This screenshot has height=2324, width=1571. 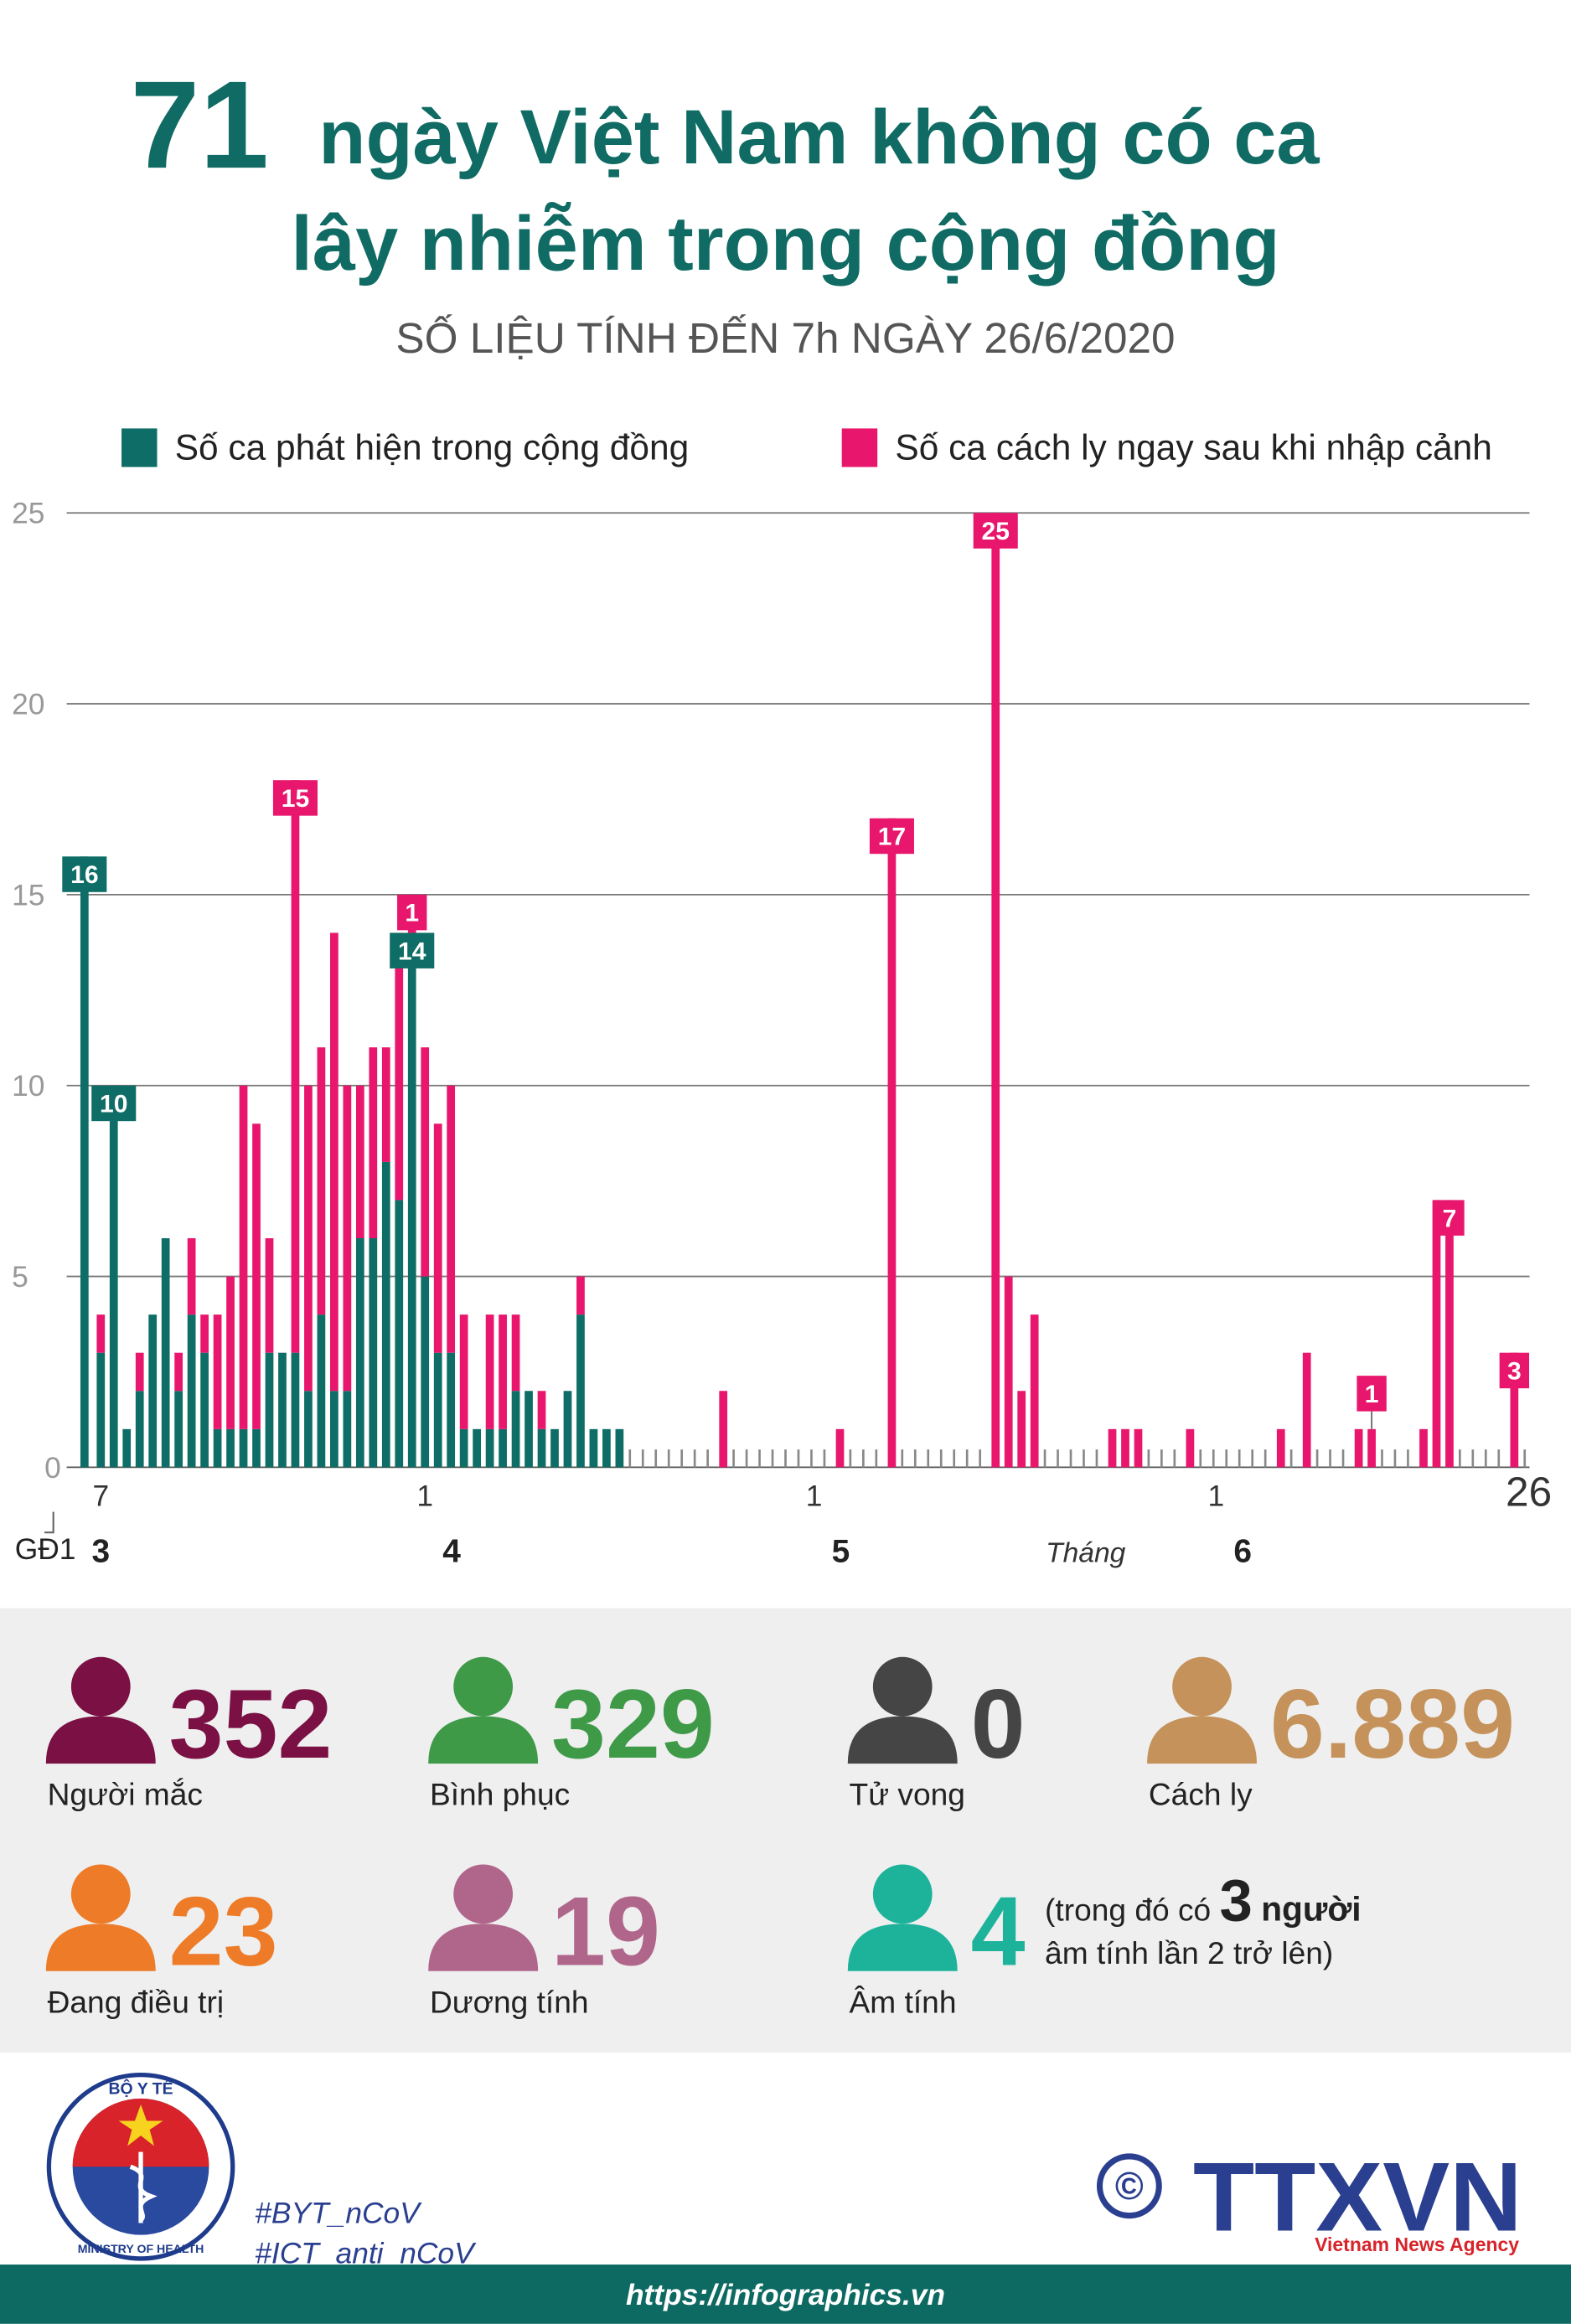 I want to click on legend-label: Số ca cách ly ngay sau khi nhập cảnh, so click(x=1193, y=447).